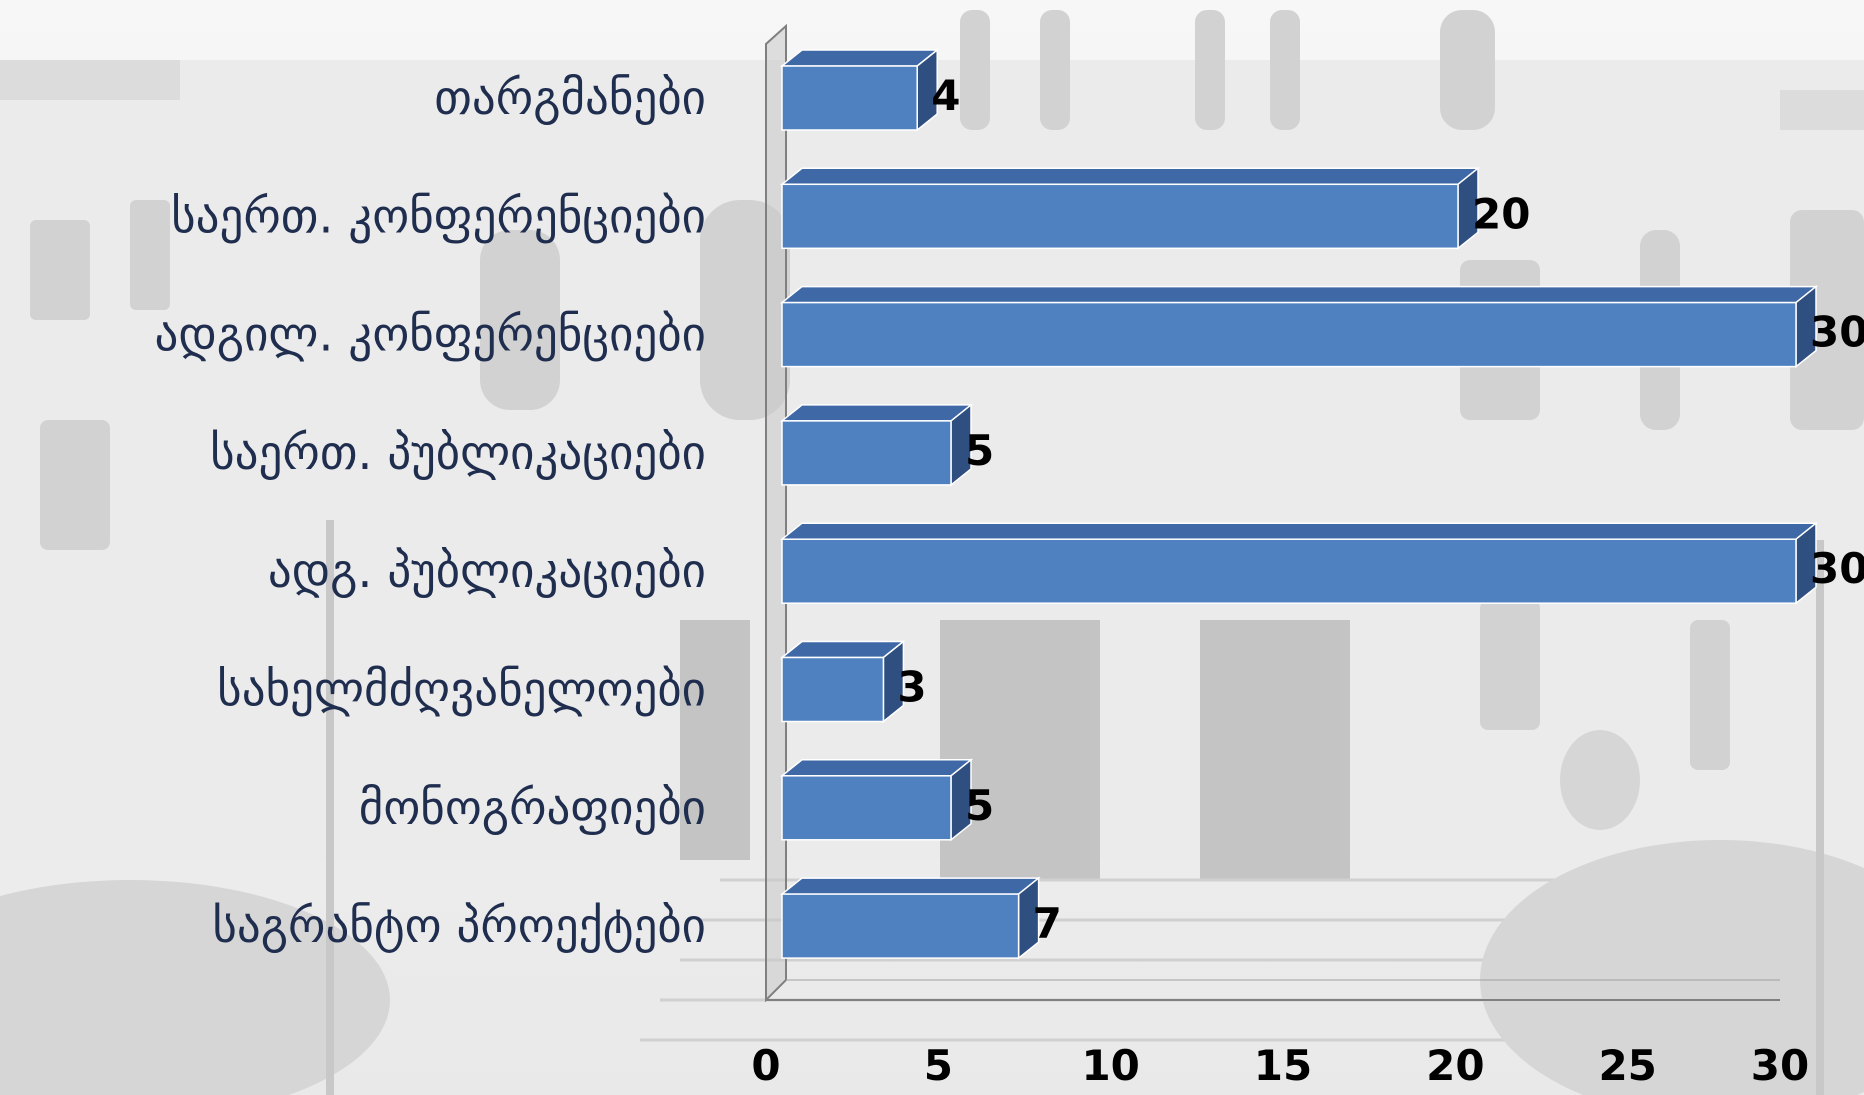  Describe the element at coordinates (1501, 213) in the screenshot. I see `data-label: 20` at that location.